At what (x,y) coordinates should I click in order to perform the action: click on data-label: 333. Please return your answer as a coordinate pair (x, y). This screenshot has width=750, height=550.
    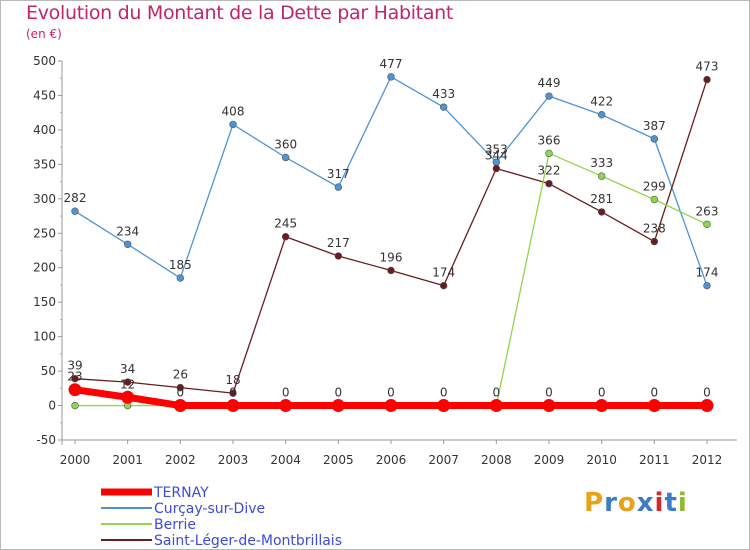
    Looking at the image, I should click on (601, 163).